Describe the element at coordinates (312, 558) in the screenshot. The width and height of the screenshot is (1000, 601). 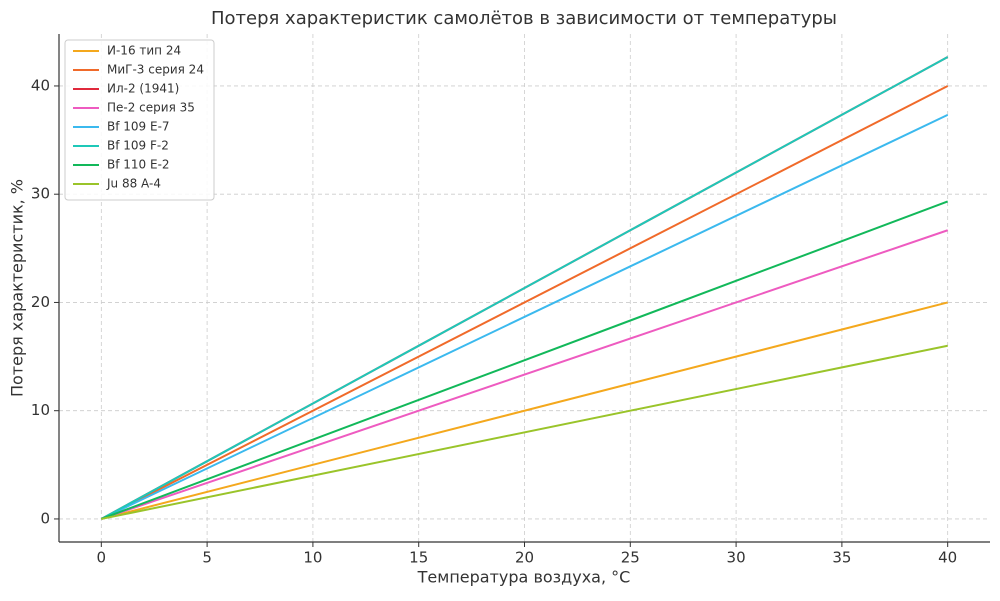
I see `x-tick-label: 10` at that location.